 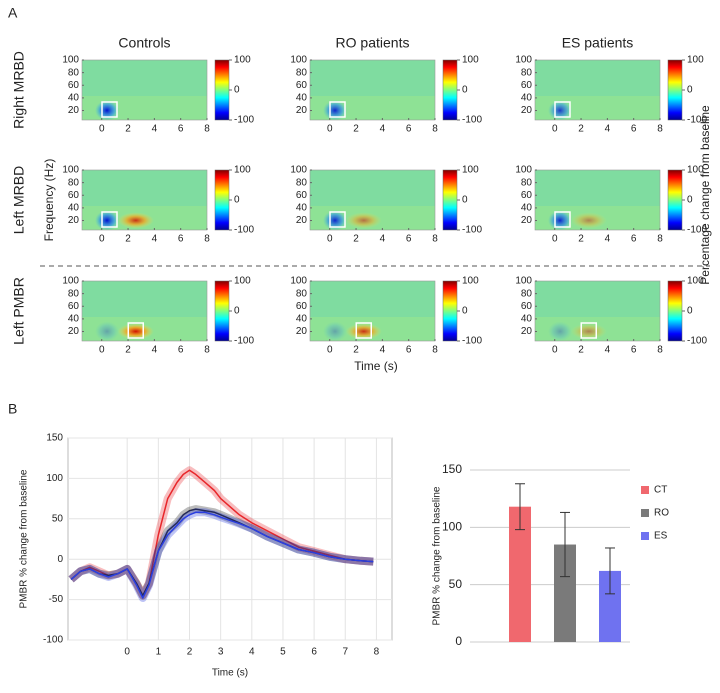 I want to click on row-label: Left PMBR, so click(x=19, y=311).